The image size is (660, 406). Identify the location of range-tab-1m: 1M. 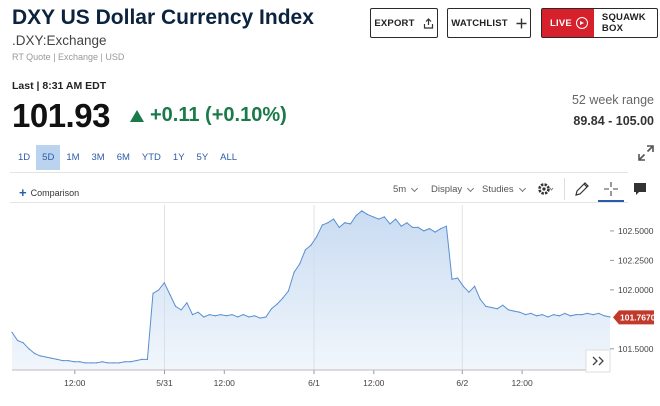
(73, 157).